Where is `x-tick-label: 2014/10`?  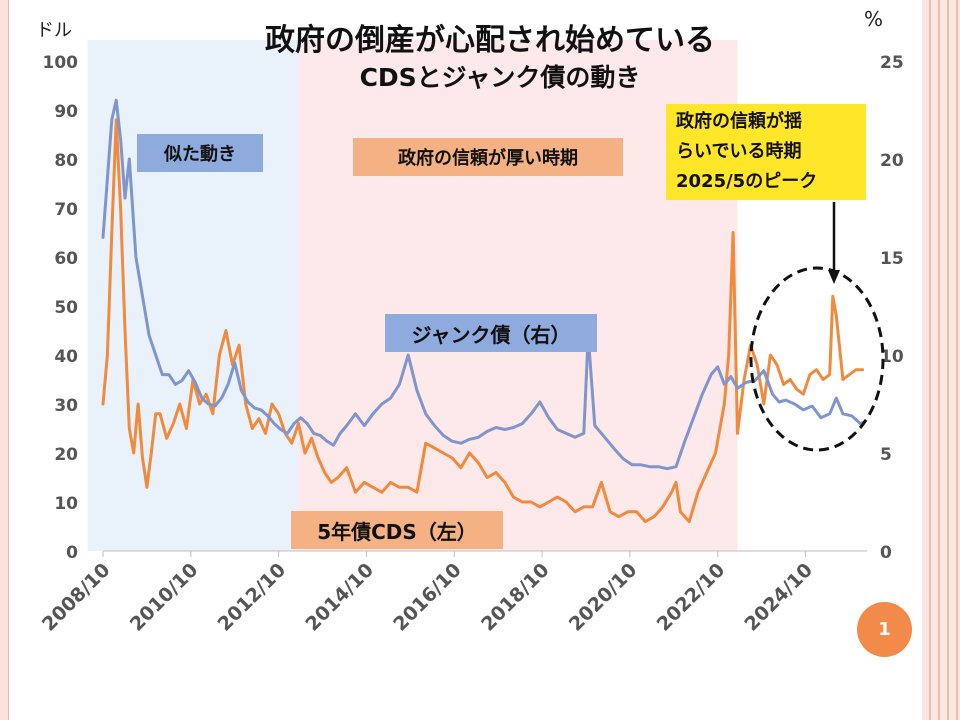
x-tick-label: 2014/10 is located at coordinates (339, 597).